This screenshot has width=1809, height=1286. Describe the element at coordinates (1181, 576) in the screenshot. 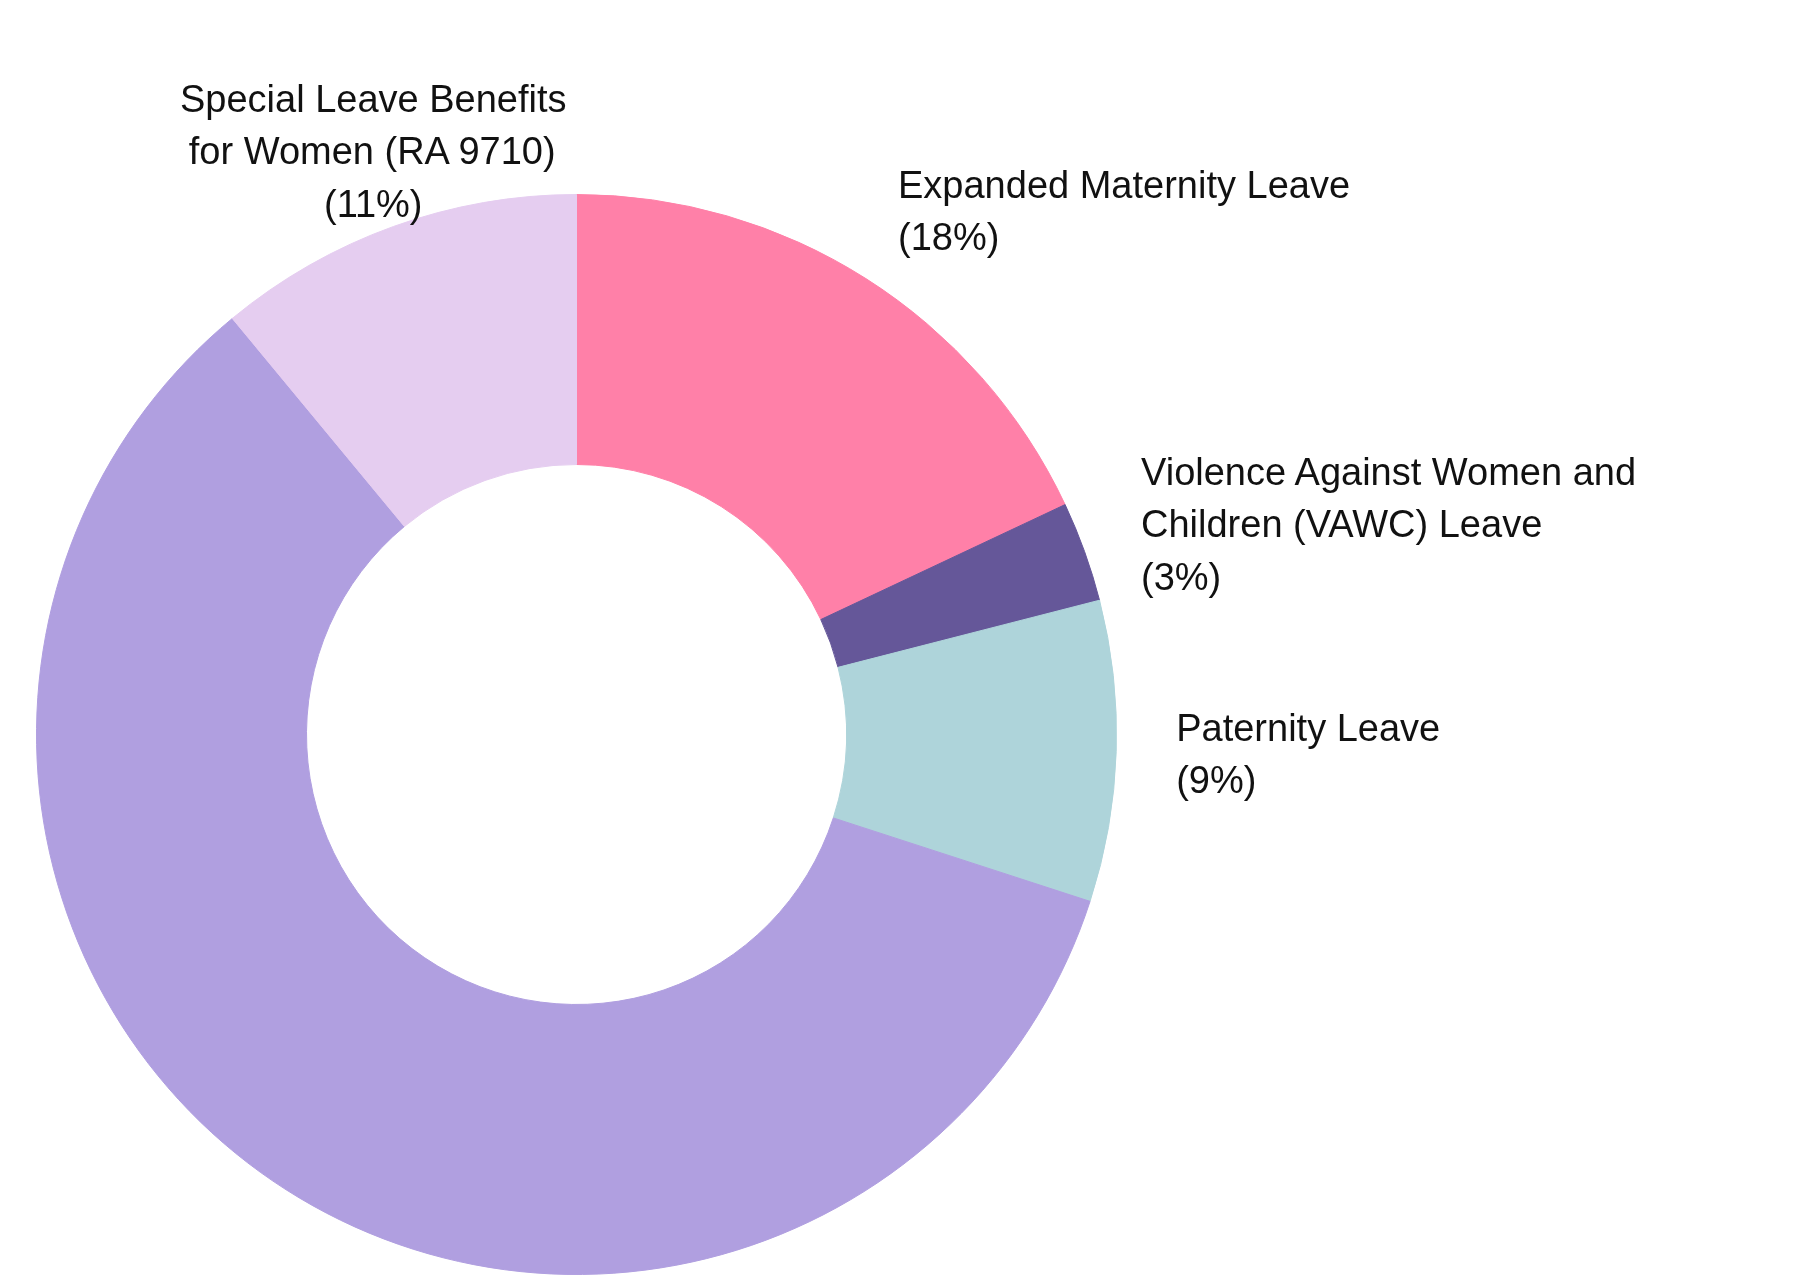

I see `data-label: (3%)` at that location.